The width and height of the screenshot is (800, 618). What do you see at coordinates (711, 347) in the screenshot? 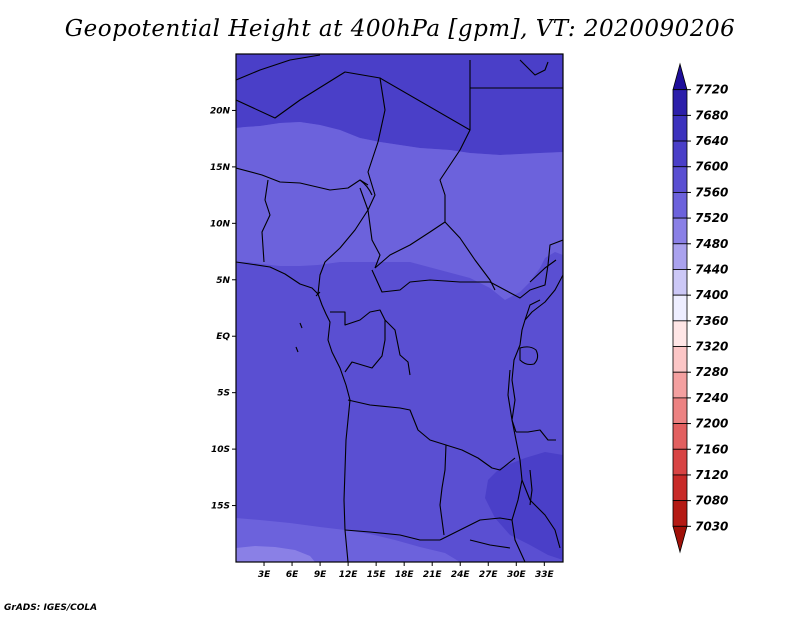
I see `colorbar-label: 7320` at bounding box center [711, 347].